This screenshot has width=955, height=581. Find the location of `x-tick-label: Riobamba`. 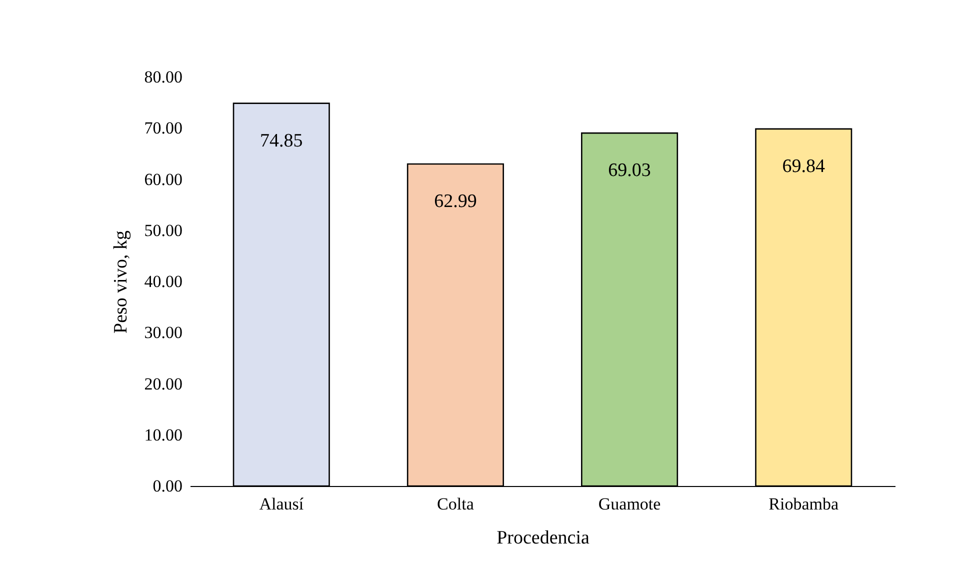

x-tick-label: Riobamba is located at coordinates (803, 504).